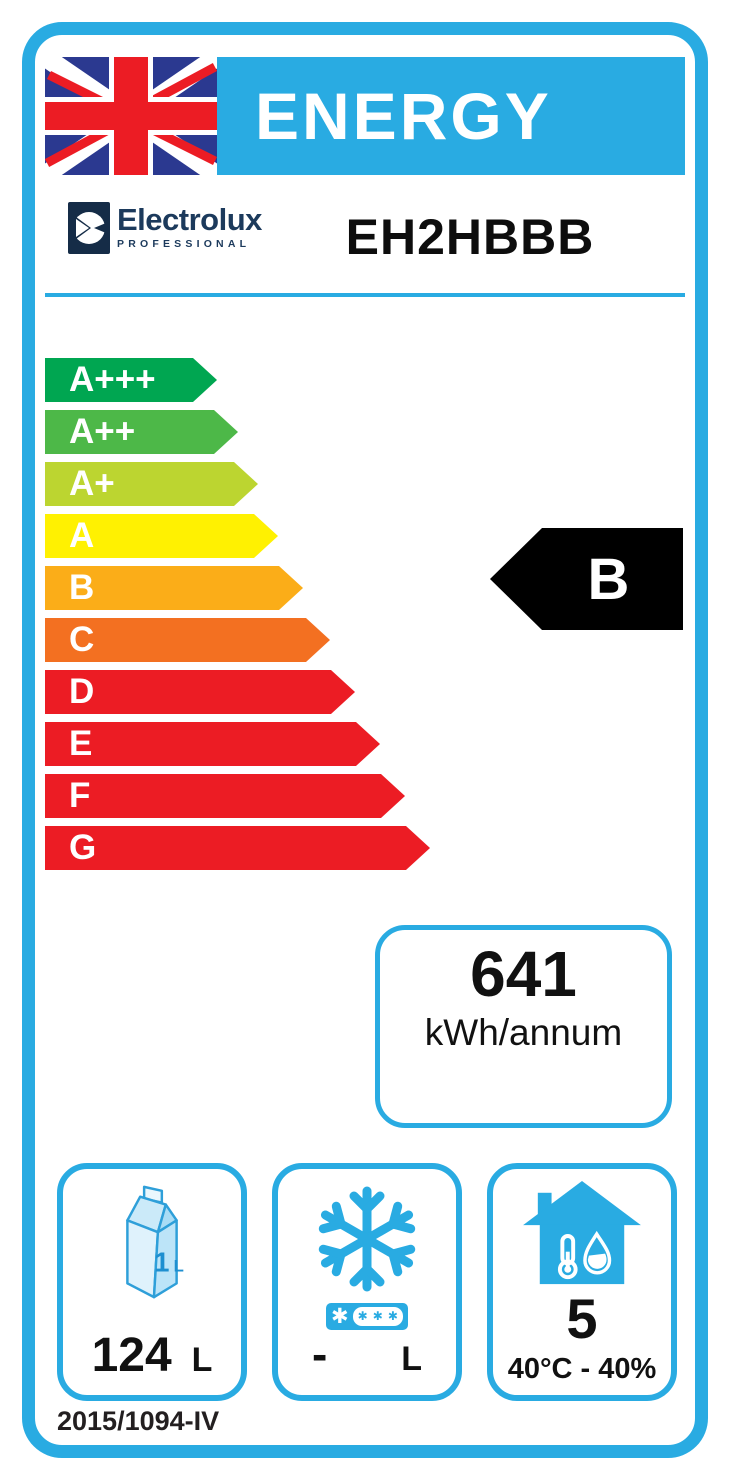 This screenshot has width=730, height=1480. Describe the element at coordinates (212, 744) in the screenshot. I see `scale-arrow-e: E` at that location.